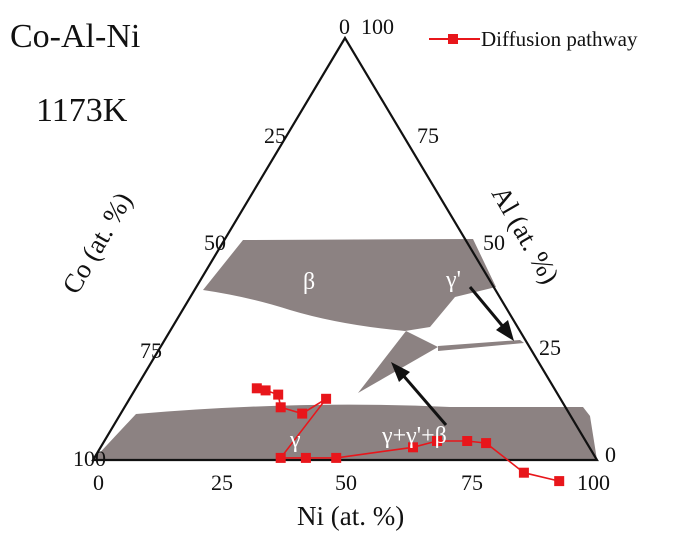 Image resolution: width=678 pixels, height=540 pixels. What do you see at coordinates (345, 432) in the screenshot?
I see `gamma-phase-region` at bounding box center [345, 432].